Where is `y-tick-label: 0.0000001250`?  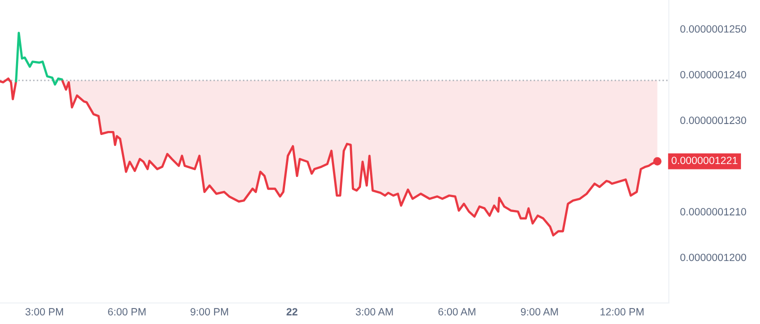
y-tick-label: 0.0000001250 is located at coordinates (713, 29).